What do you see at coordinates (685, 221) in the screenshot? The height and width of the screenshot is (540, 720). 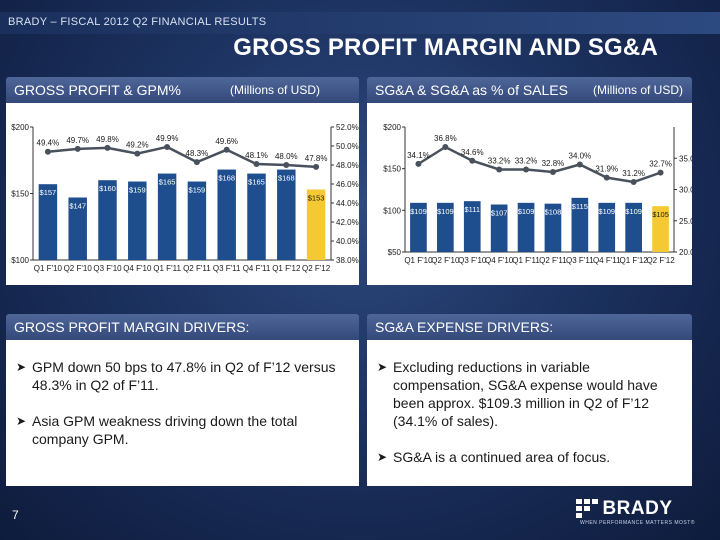 I see `y2-tick-label: 25.0%` at bounding box center [685, 221].